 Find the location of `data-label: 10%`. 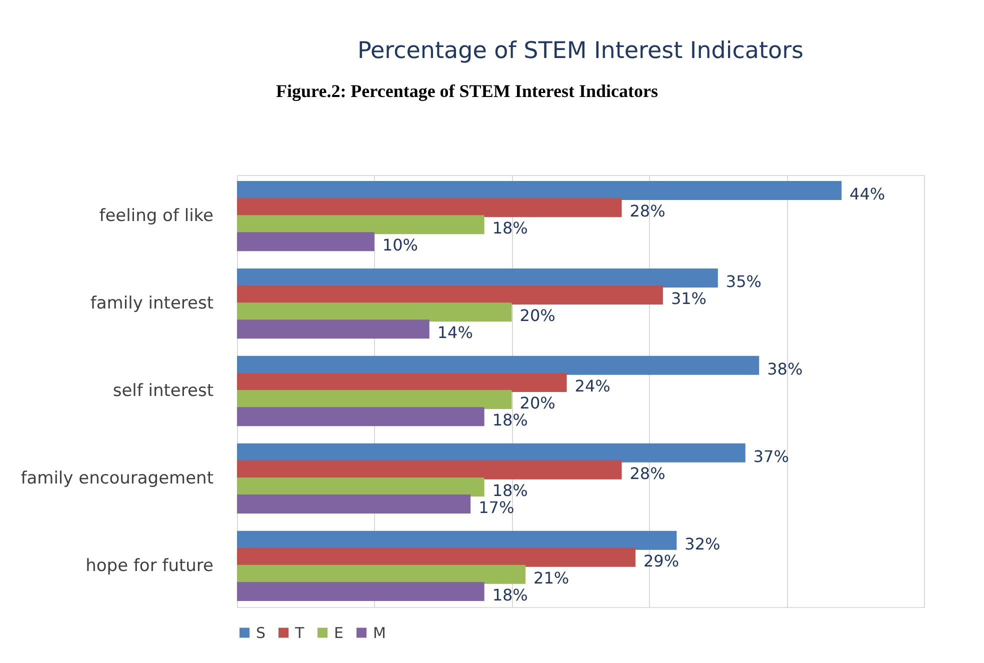

data-label: 10% is located at coordinates (400, 245).